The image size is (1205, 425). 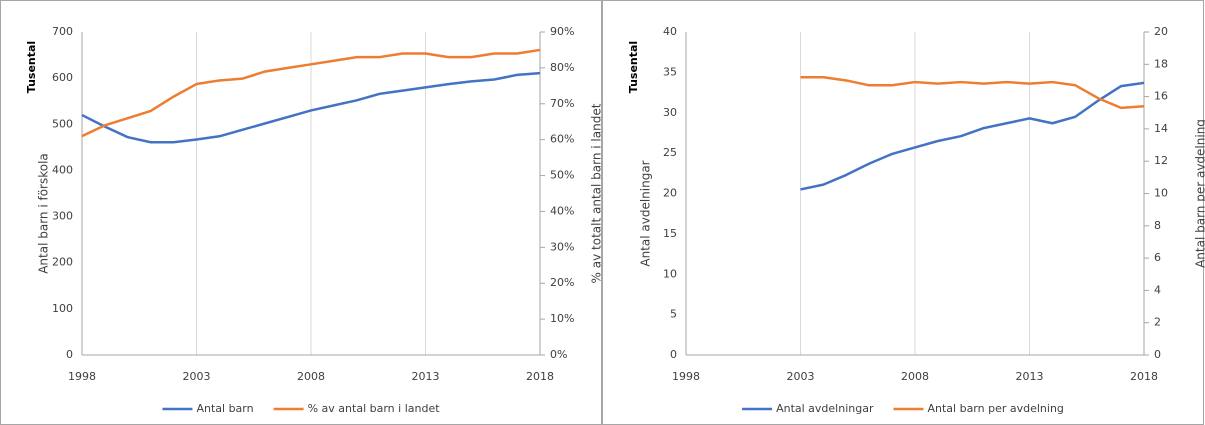 I want to click on y2-tick-label: 90%, so click(x=562, y=31).